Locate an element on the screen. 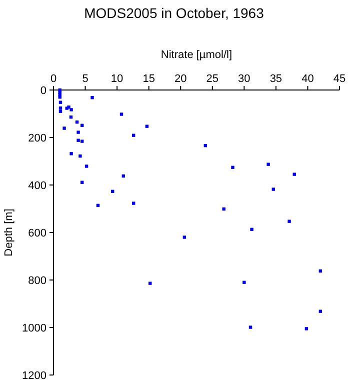 The width and height of the screenshot is (348, 384). x-axis-title: Nitrate [µmol/l] is located at coordinates (196, 55).